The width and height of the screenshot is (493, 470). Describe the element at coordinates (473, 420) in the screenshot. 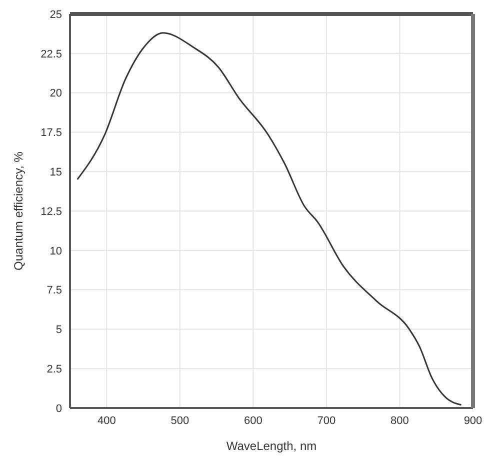

I see `x-tick-label: 900` at that location.